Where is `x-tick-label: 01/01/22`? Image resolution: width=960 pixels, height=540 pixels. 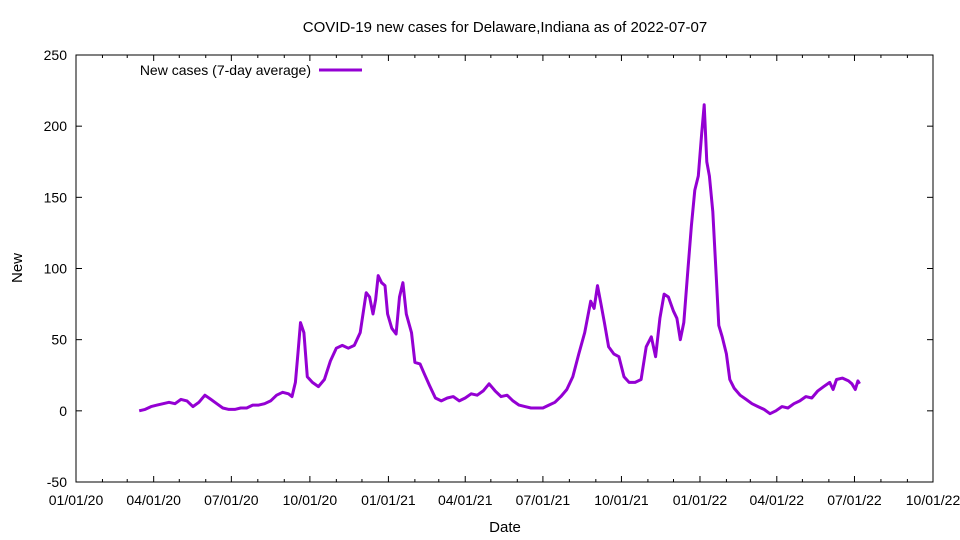
x-tick-label: 01/01/22 is located at coordinates (700, 500).